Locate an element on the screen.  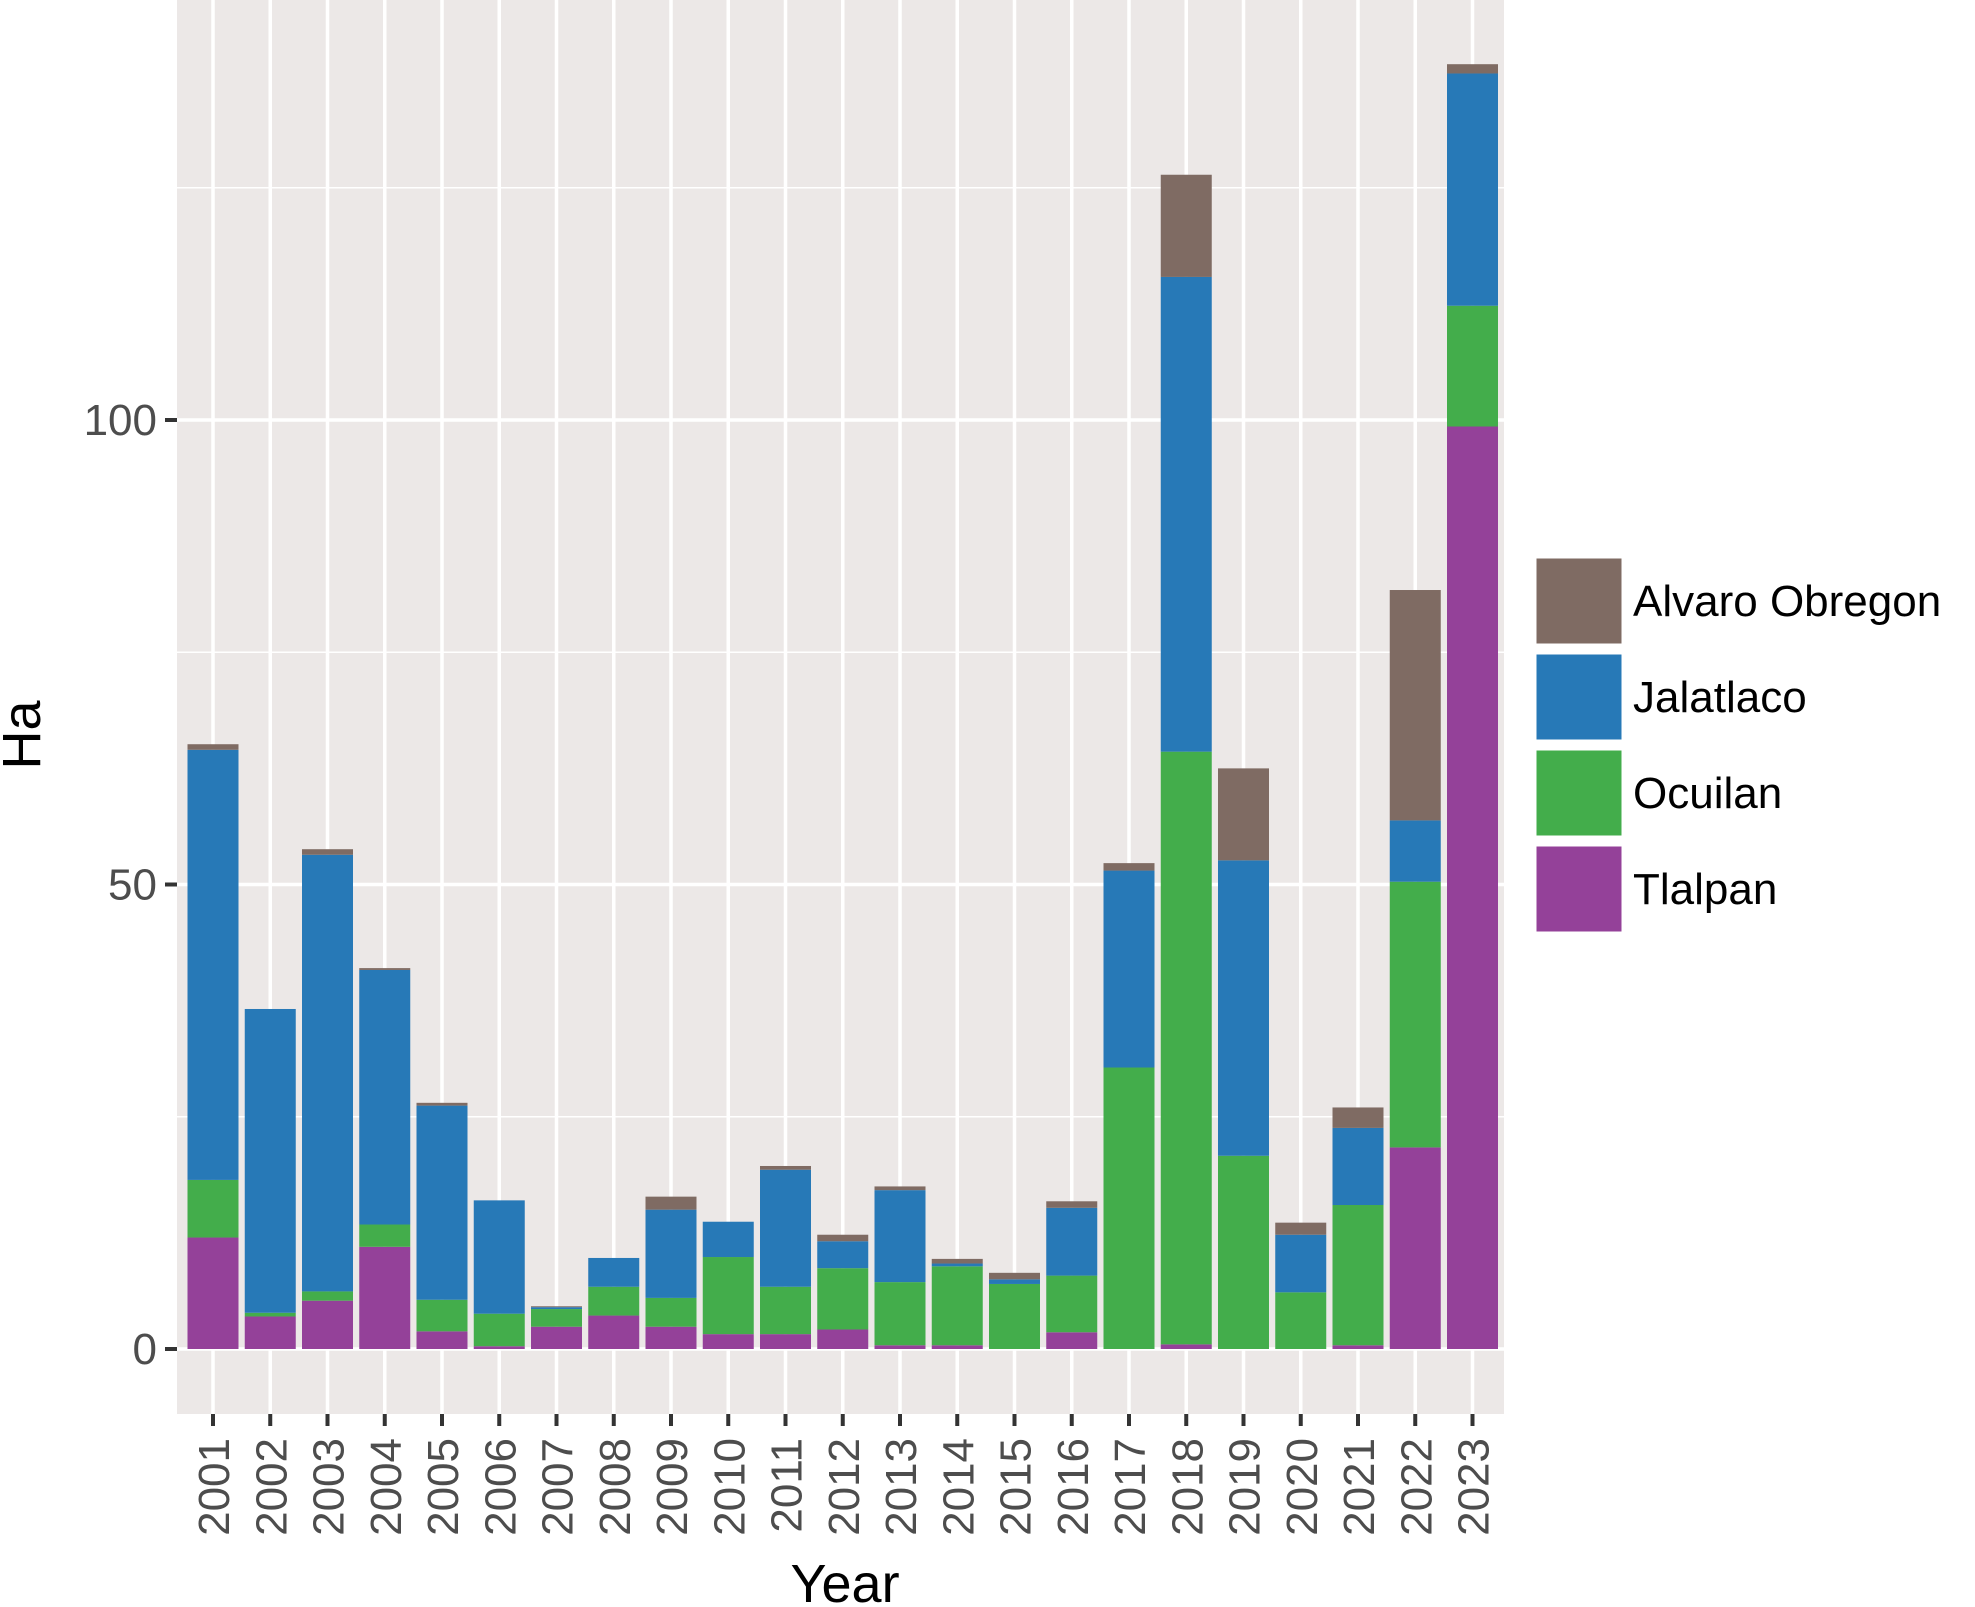
bar-jalatlaco-2002 is located at coordinates (270, 1160).